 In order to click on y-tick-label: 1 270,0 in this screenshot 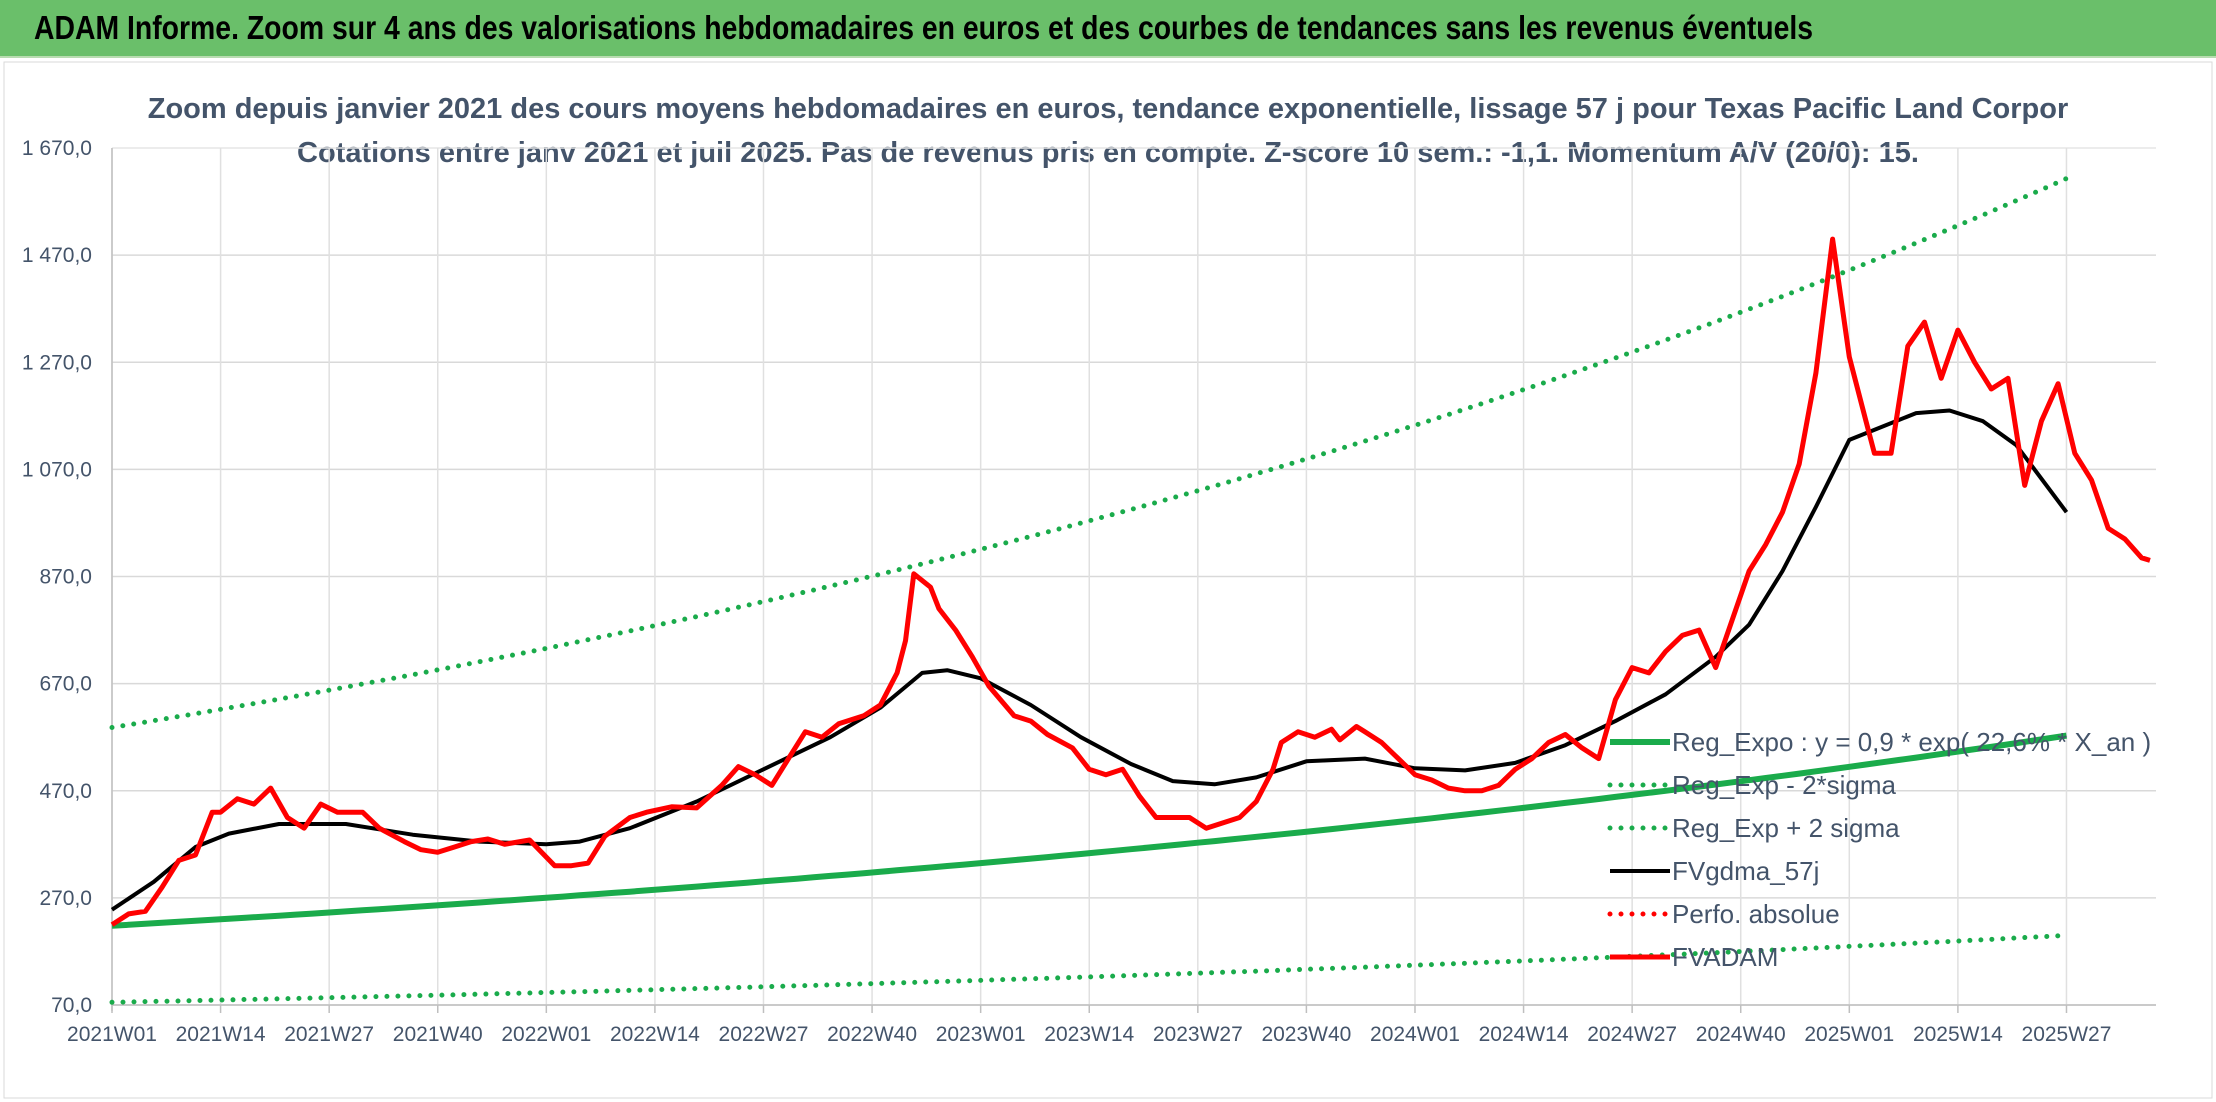, I will do `click(57, 362)`.